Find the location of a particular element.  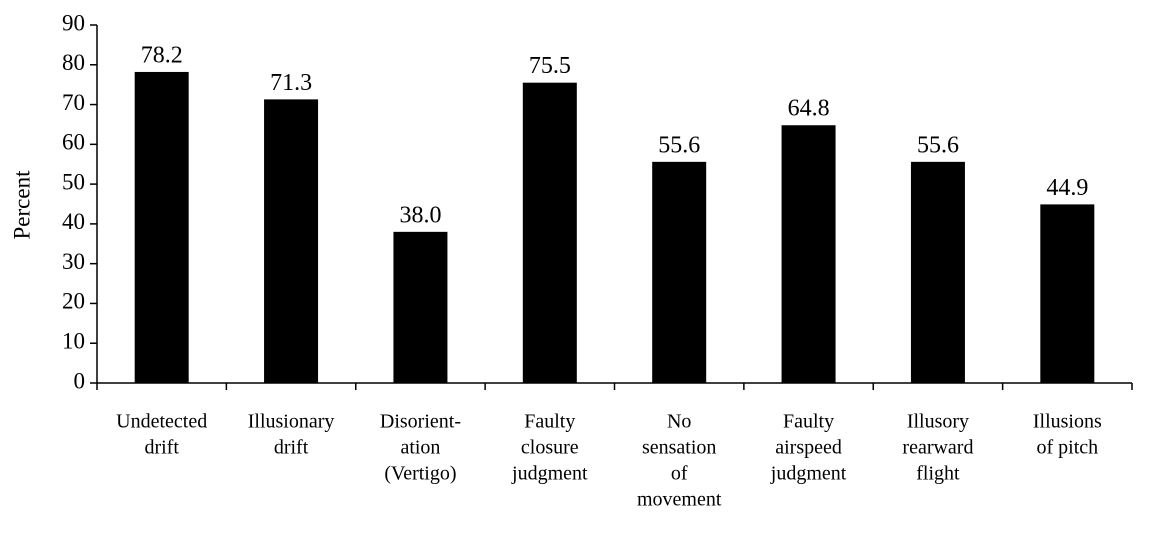

y-tick-label: 10 is located at coordinates (73, 341).